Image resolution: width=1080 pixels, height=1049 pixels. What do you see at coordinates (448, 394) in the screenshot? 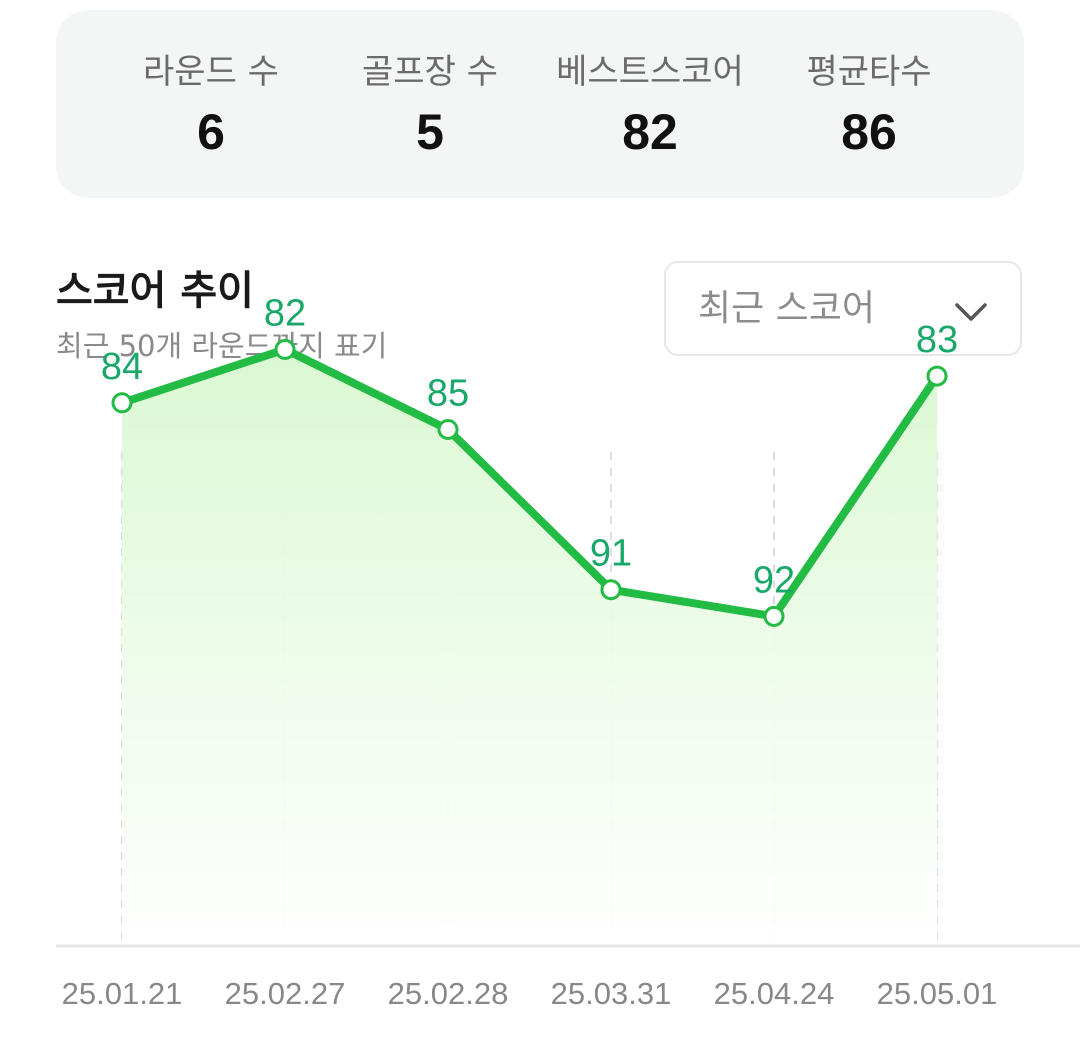
I see `data-label: 85` at bounding box center [448, 394].